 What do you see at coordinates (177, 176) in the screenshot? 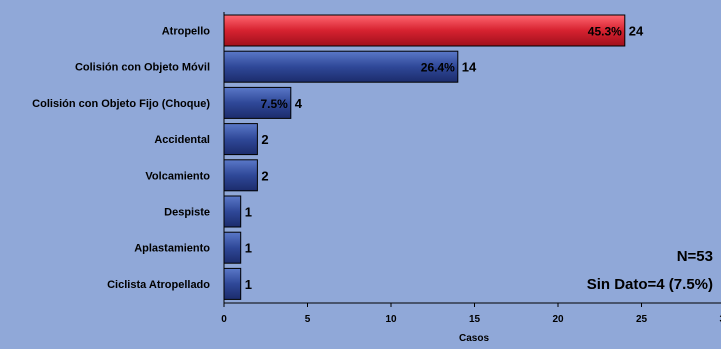
I see `category-label: Volcamiento` at bounding box center [177, 176].